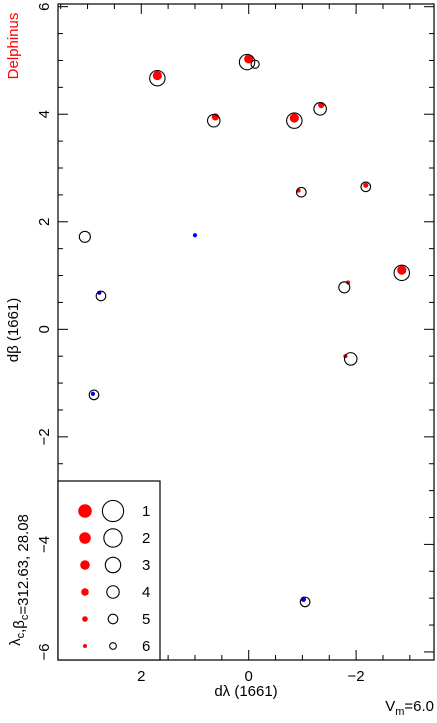 The height and width of the screenshot is (723, 437). I want to click on y-tick-label: 4, so click(44, 114).